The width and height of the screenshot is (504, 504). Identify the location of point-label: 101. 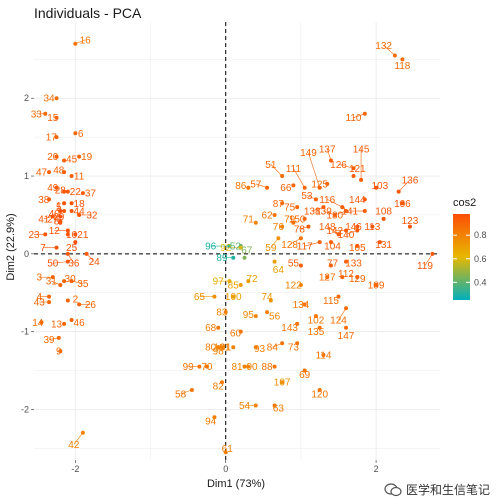
(222, 348).